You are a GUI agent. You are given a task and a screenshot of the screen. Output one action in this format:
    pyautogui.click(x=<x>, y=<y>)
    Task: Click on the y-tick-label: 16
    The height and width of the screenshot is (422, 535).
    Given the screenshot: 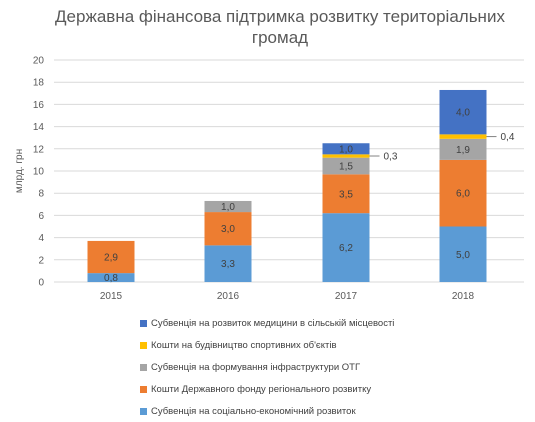 What is the action you would take?
    pyautogui.click(x=39, y=105)
    